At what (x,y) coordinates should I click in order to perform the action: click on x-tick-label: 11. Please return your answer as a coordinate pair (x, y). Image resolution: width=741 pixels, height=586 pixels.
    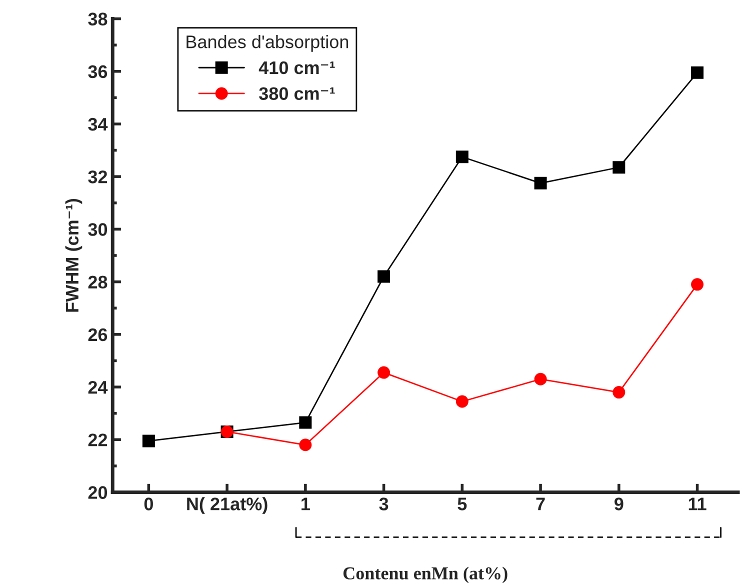
    Looking at the image, I should click on (697, 504).